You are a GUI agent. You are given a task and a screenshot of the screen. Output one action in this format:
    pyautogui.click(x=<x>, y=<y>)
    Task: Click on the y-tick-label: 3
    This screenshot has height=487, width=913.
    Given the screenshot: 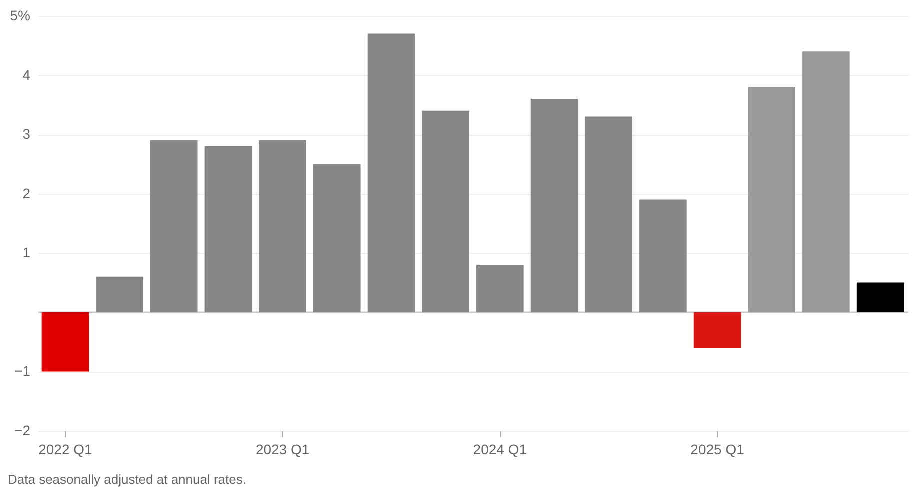 What is the action you would take?
    pyautogui.click(x=26, y=134)
    